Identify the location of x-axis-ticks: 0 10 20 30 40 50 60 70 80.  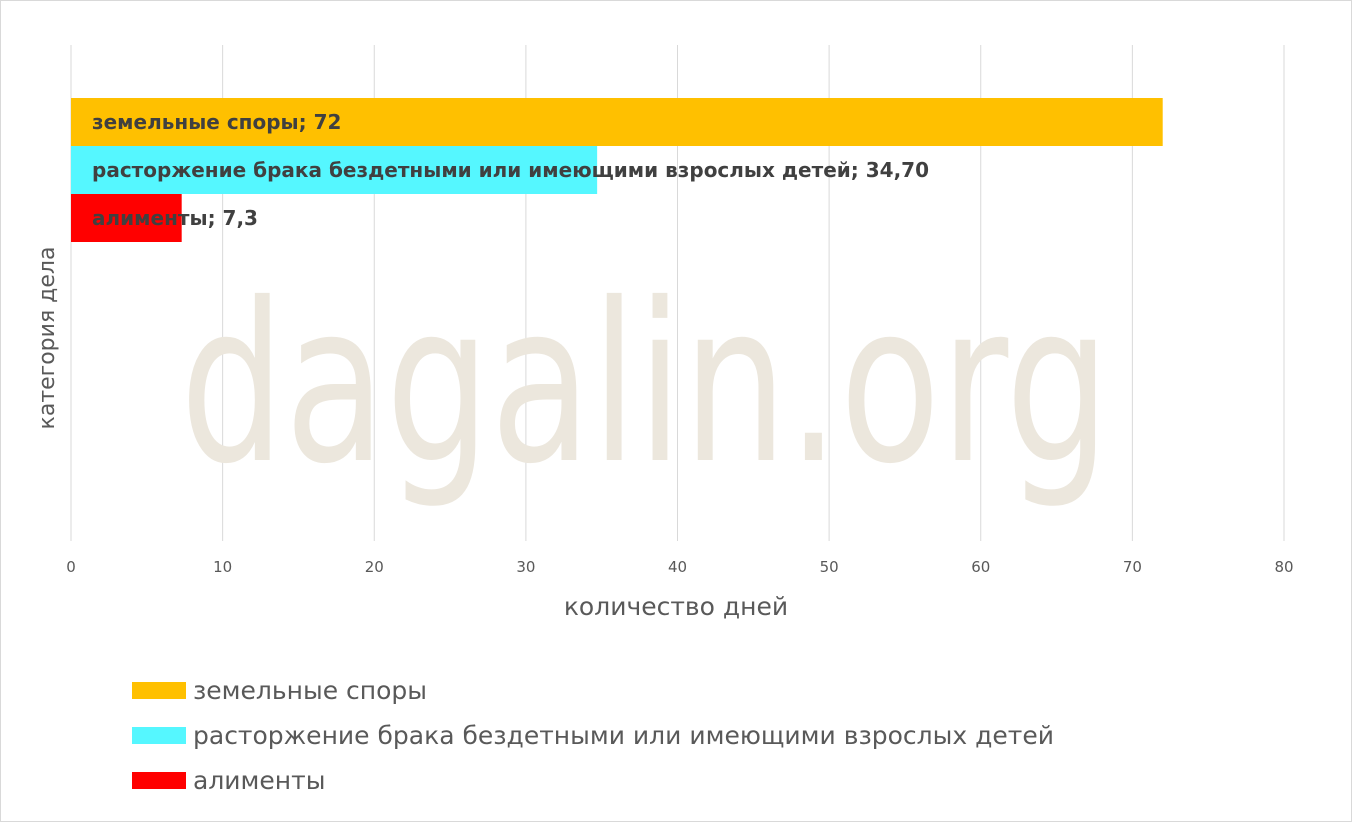
(679, 567).